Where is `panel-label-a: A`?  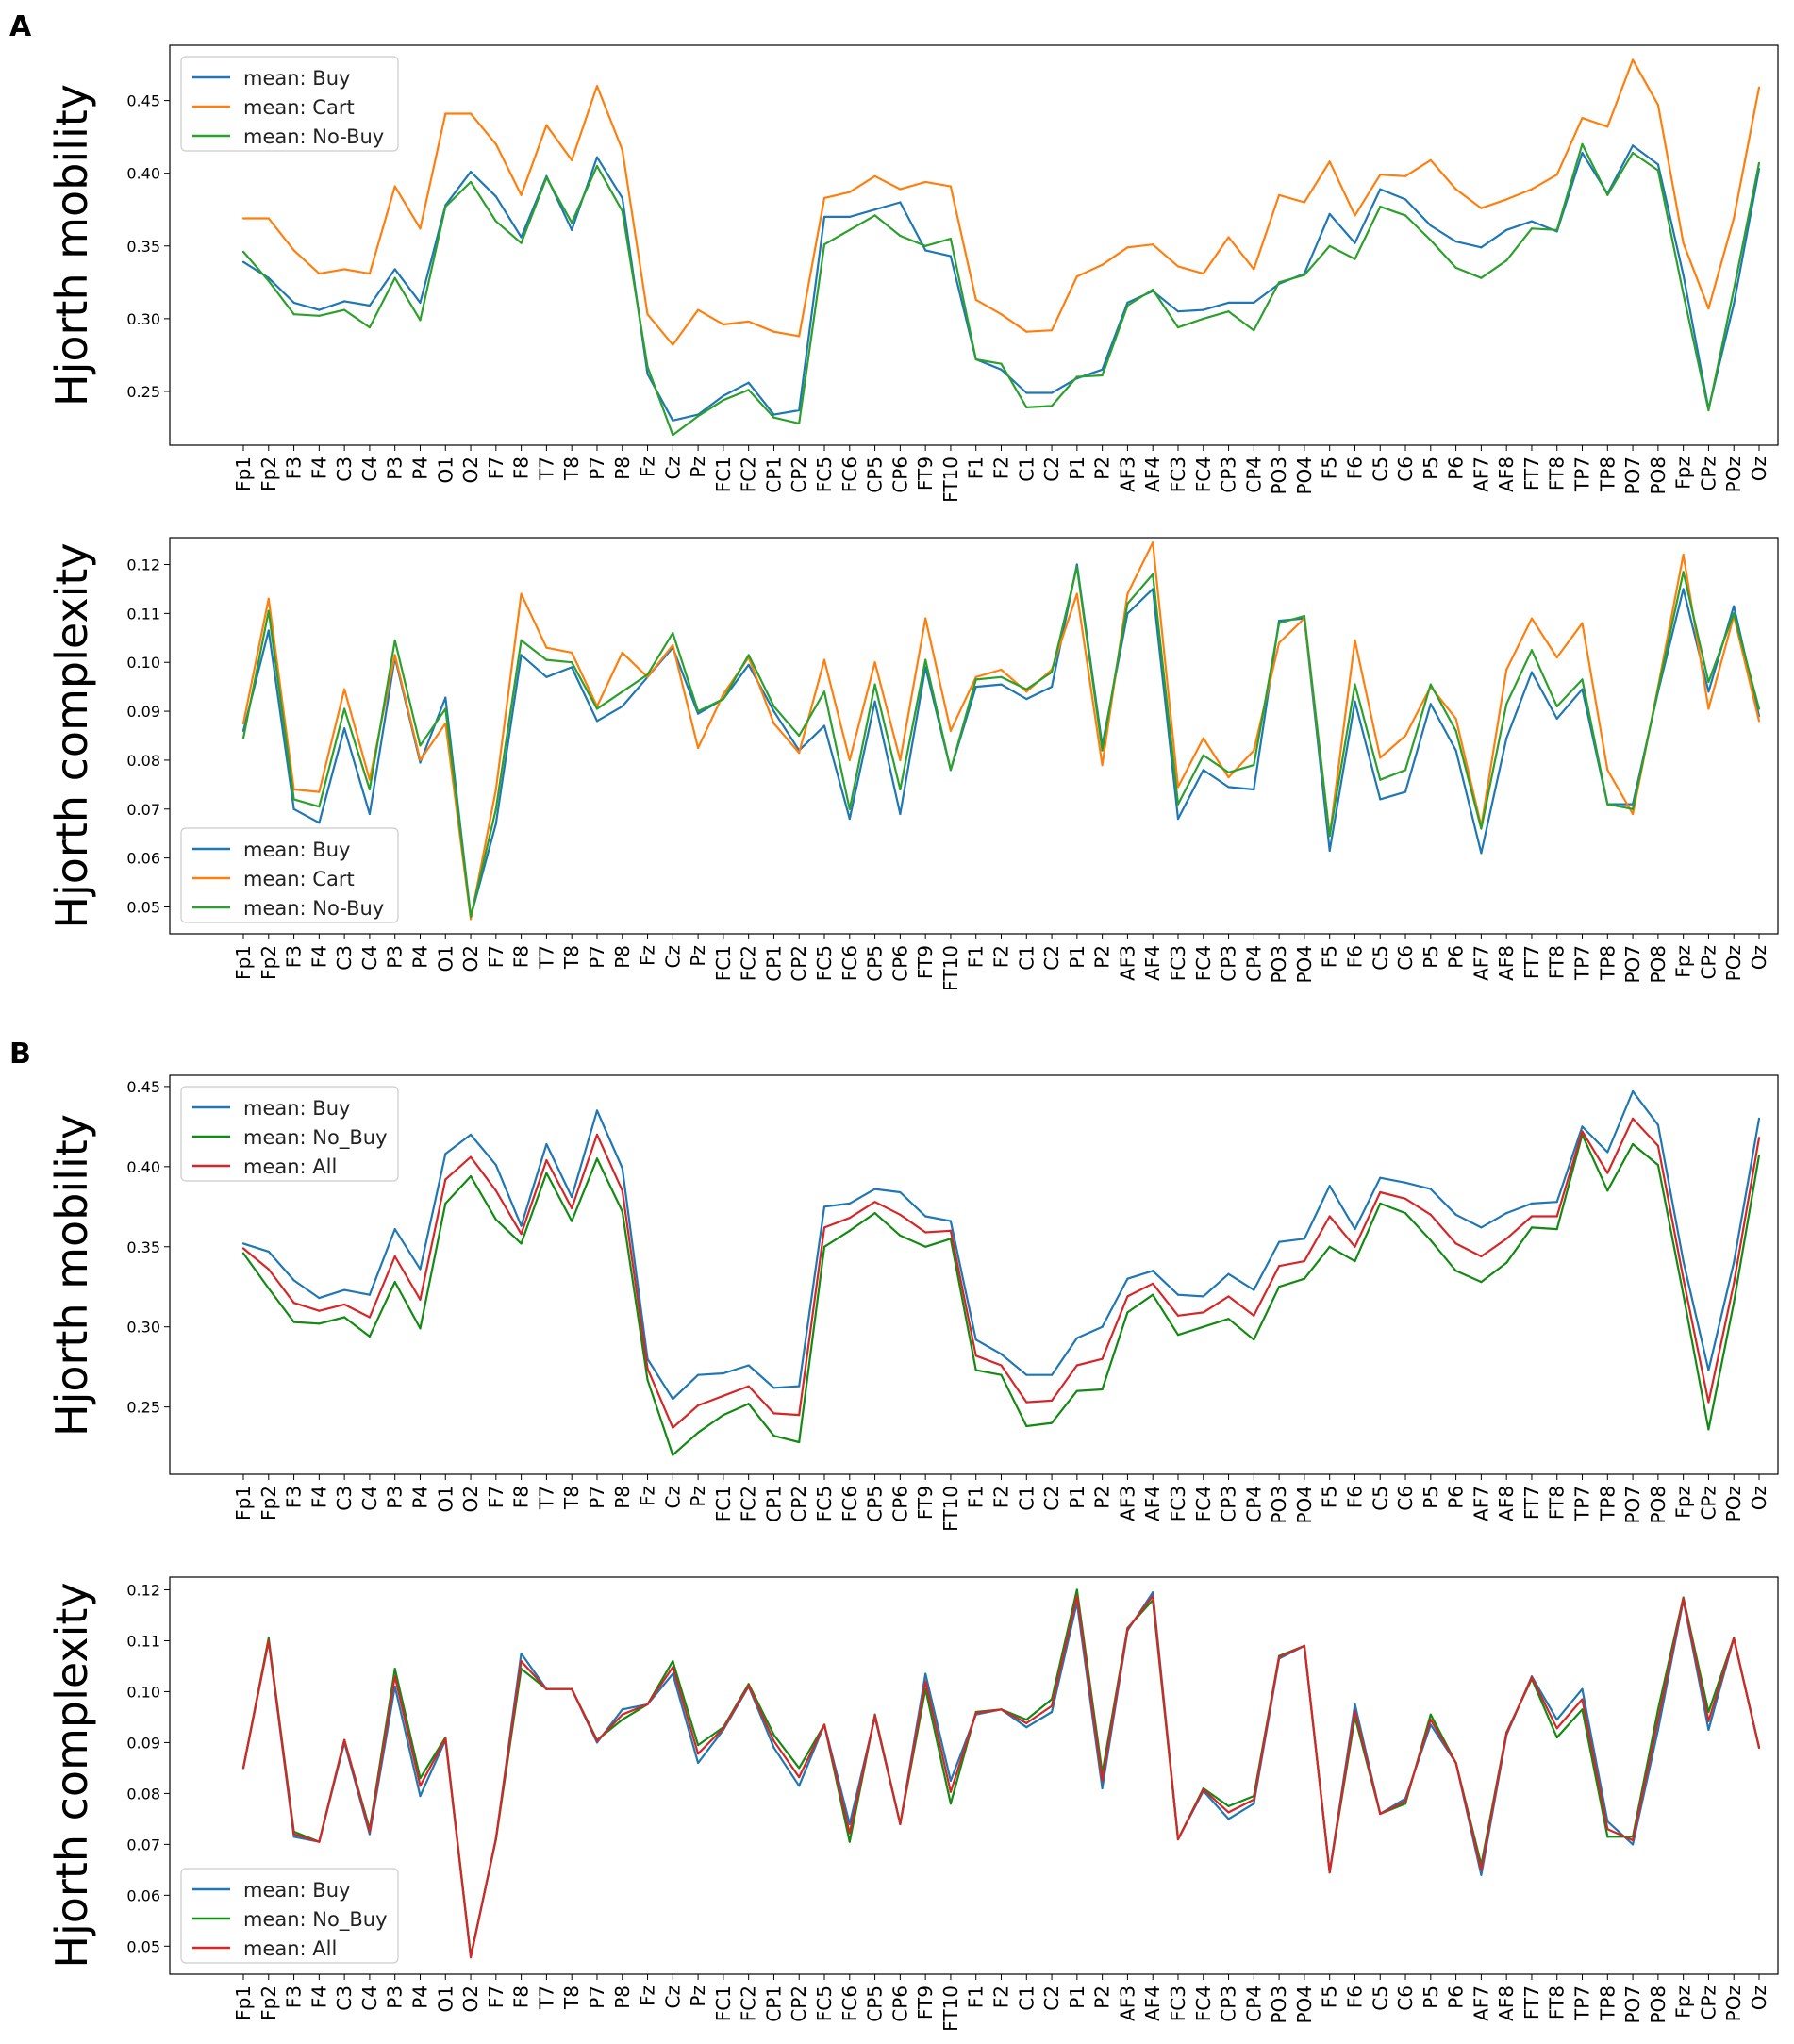 panel-label-a: A is located at coordinates (20, 26).